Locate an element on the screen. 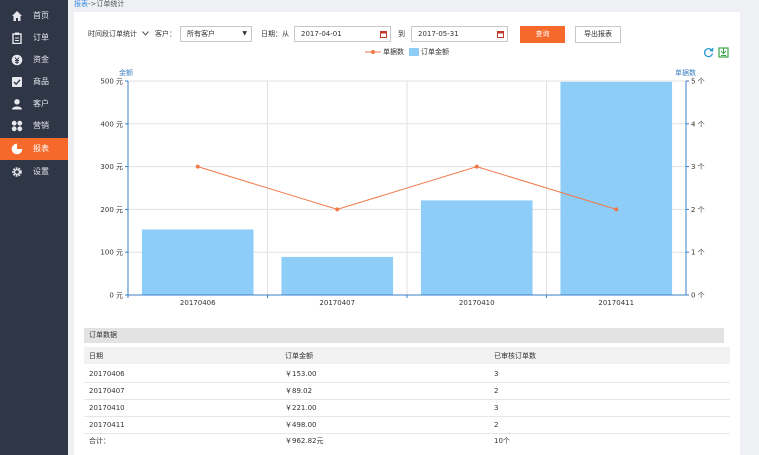 This screenshot has height=455, width=759. sidebar-item-label: 设置 is located at coordinates (41, 171).